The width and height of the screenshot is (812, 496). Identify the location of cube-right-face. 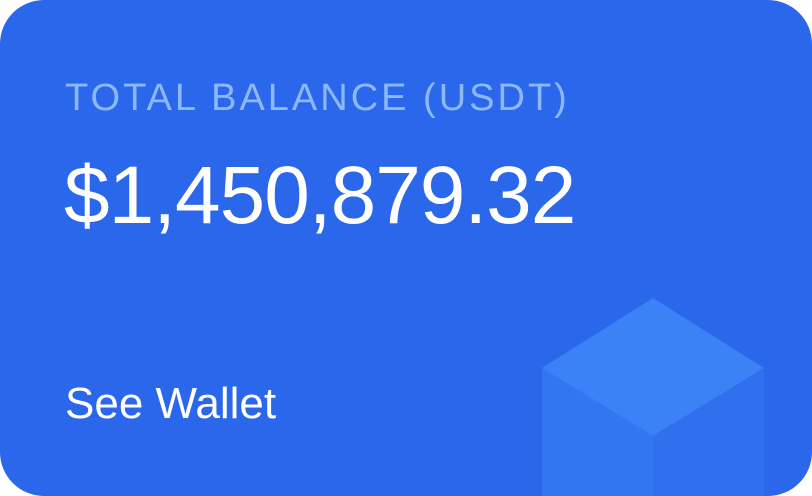
(708, 432).